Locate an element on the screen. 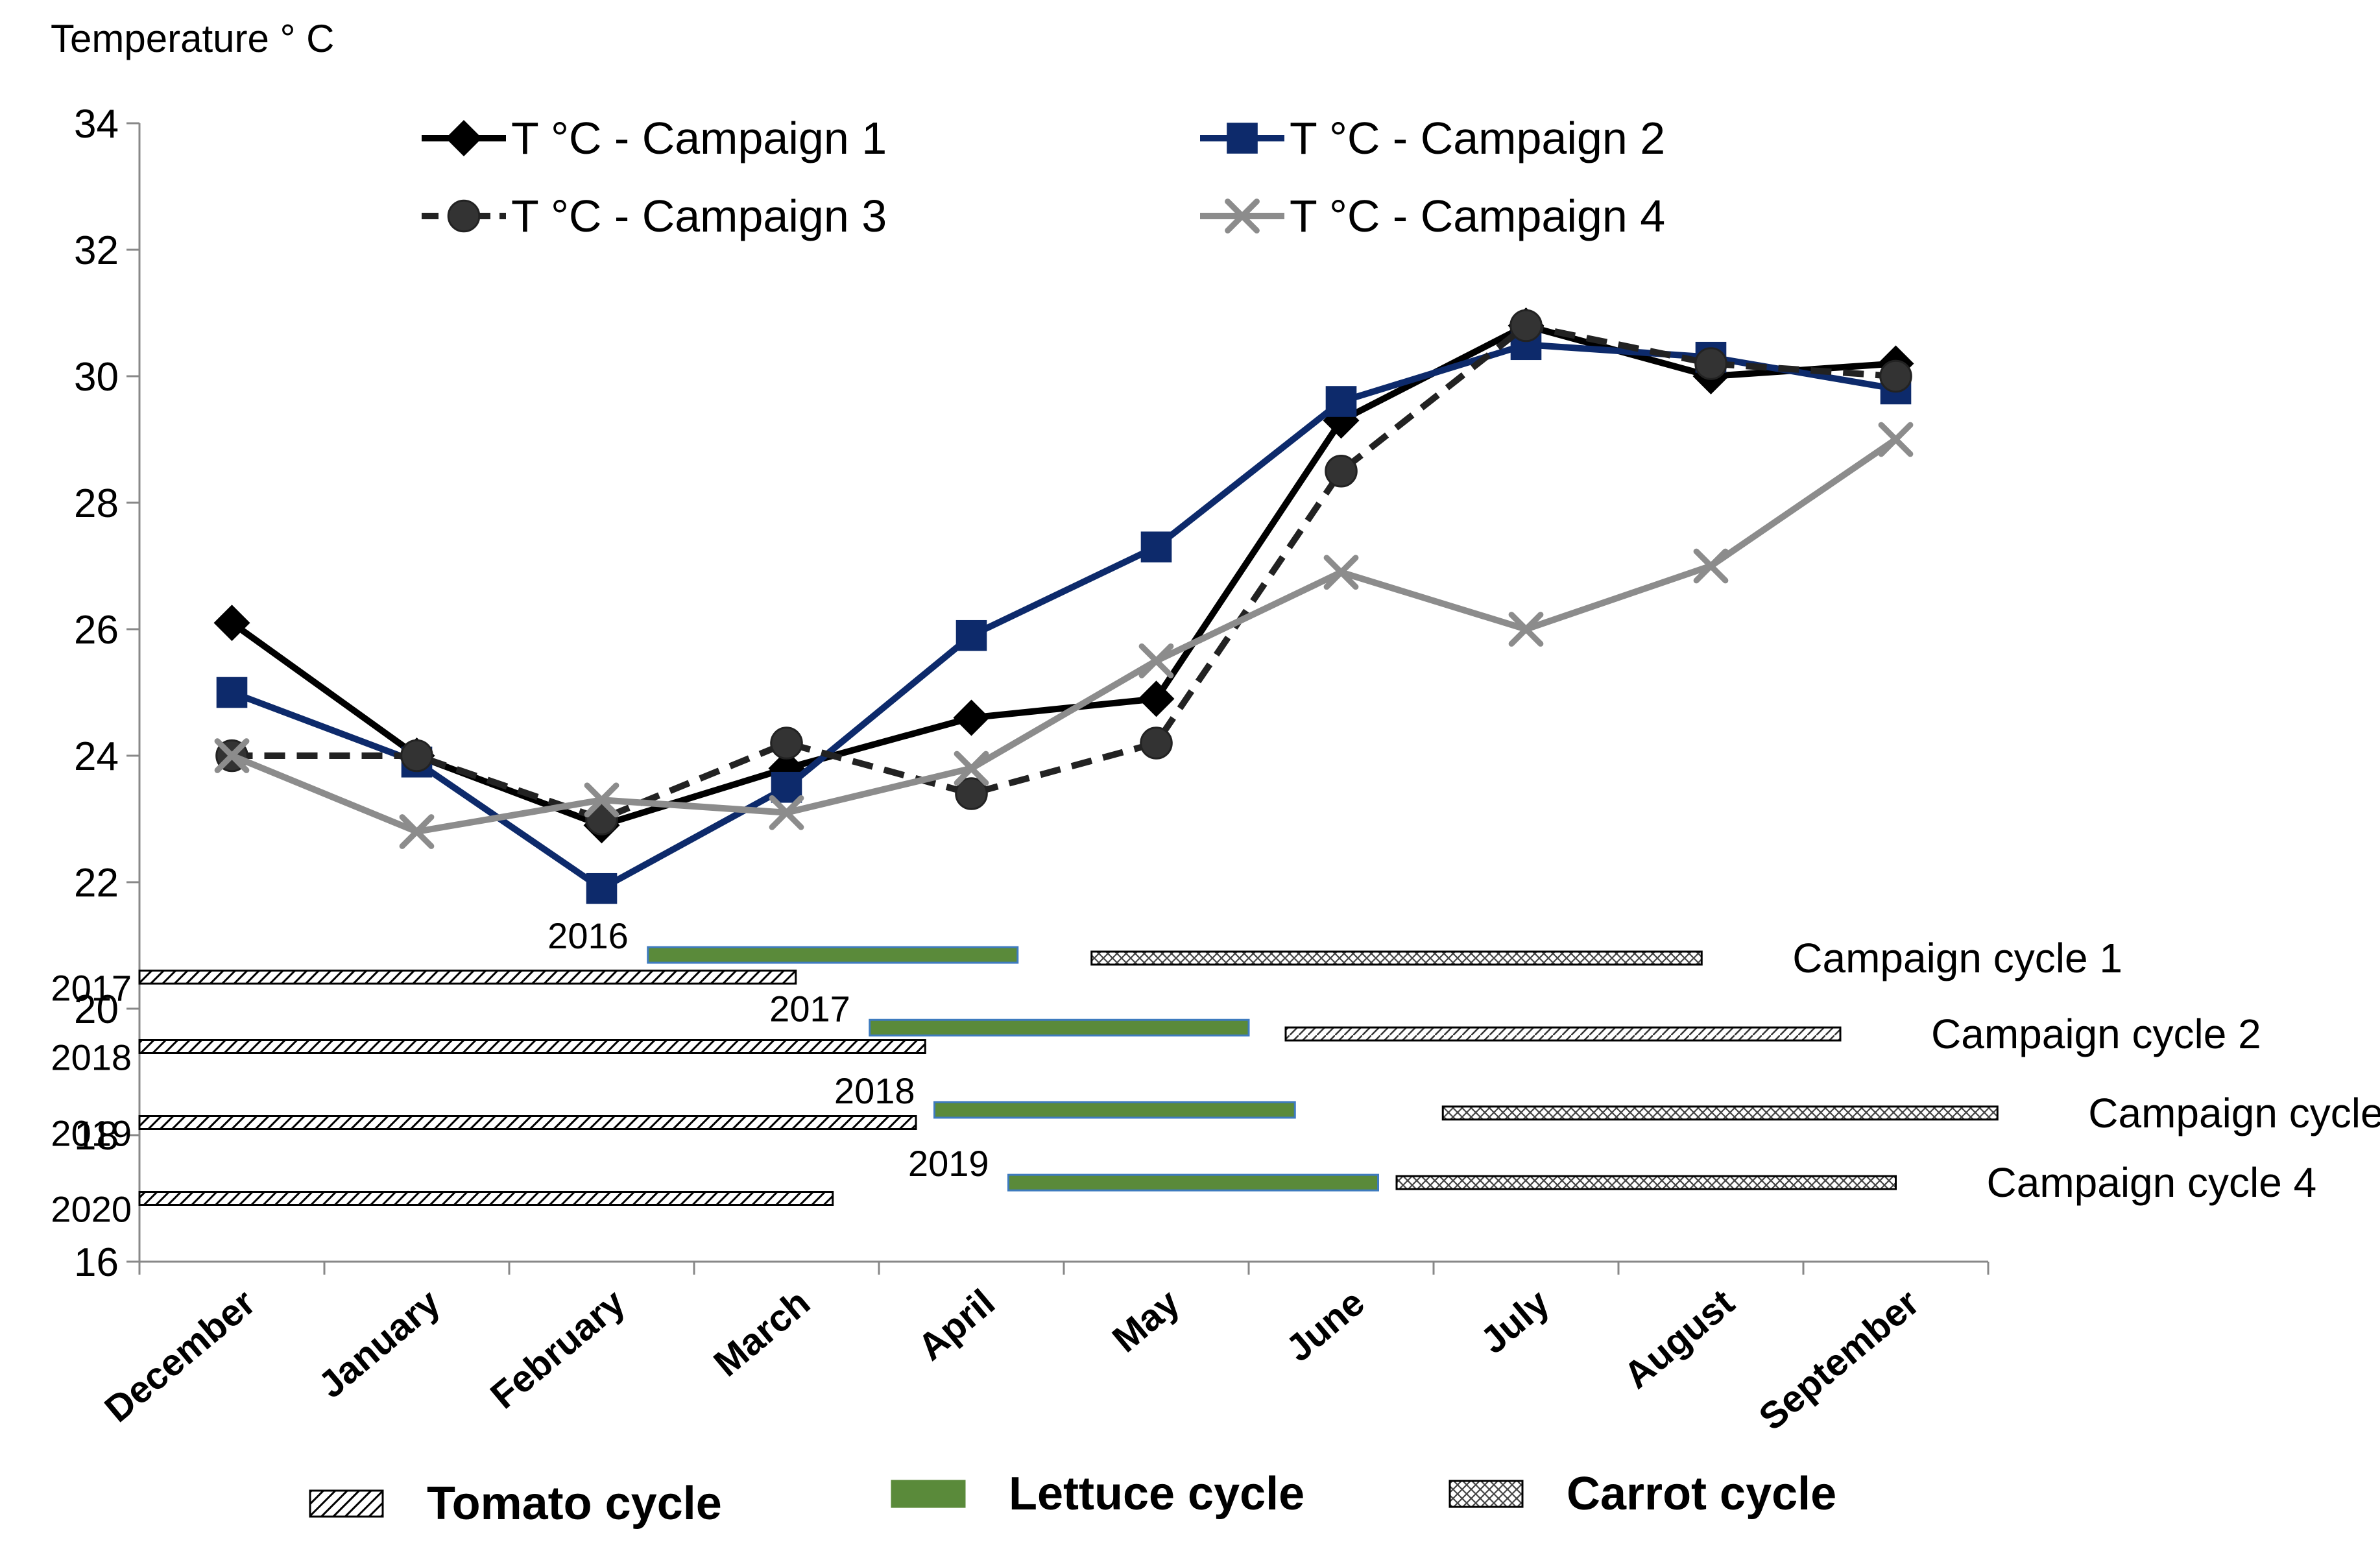 This screenshot has width=2380, height=1562. cycle-legend-item: Lettuce cycle is located at coordinates (1097, 1494).